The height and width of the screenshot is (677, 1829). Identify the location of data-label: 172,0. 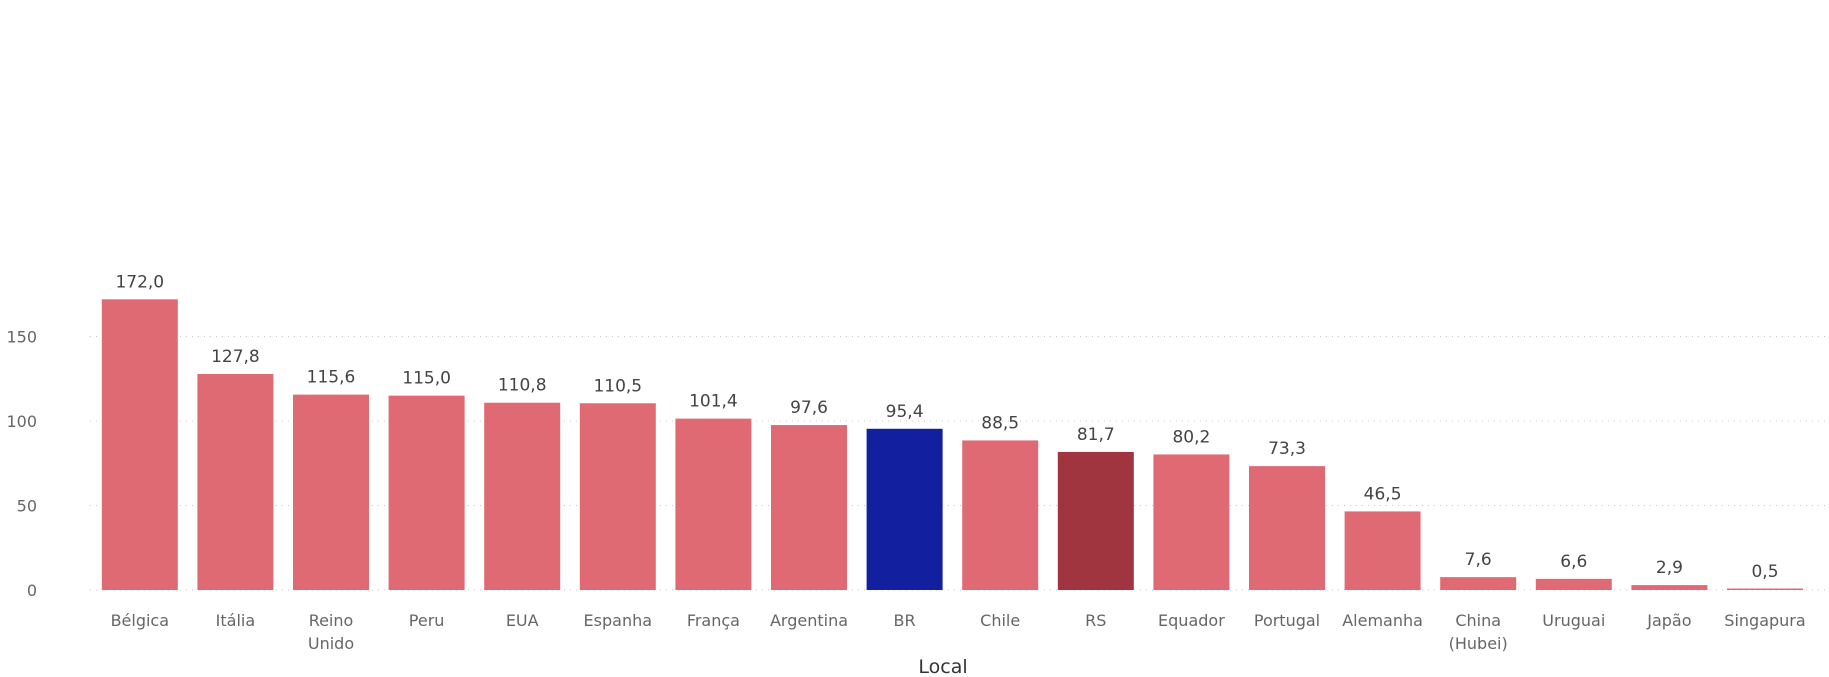
(139, 282).